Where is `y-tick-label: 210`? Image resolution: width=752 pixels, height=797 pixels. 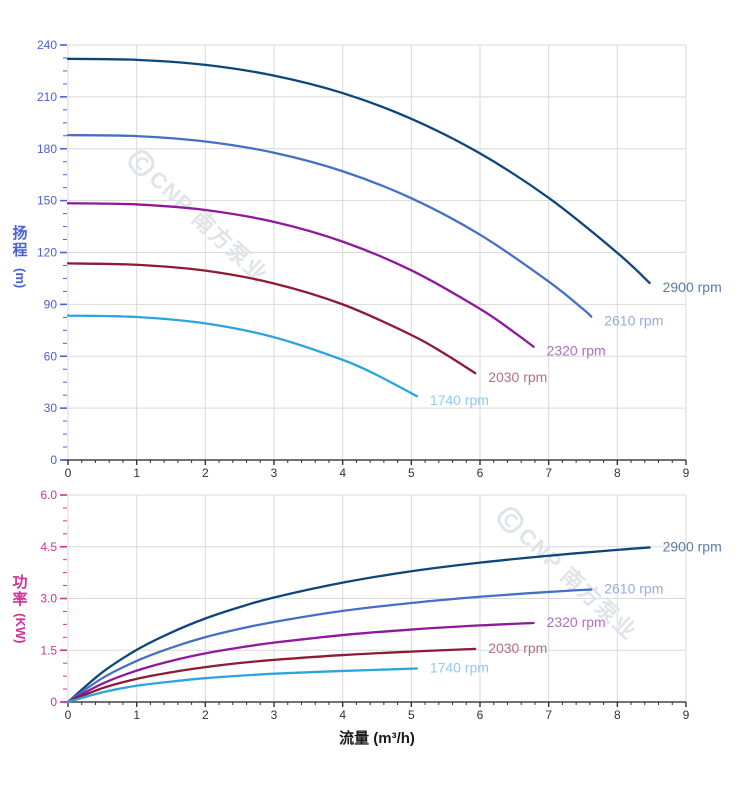 y-tick-label: 210 is located at coordinates (47, 97).